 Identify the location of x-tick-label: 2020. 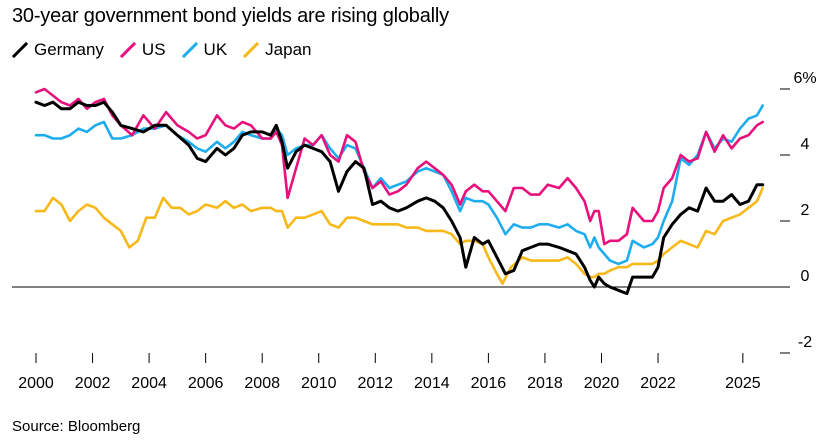
(602, 383).